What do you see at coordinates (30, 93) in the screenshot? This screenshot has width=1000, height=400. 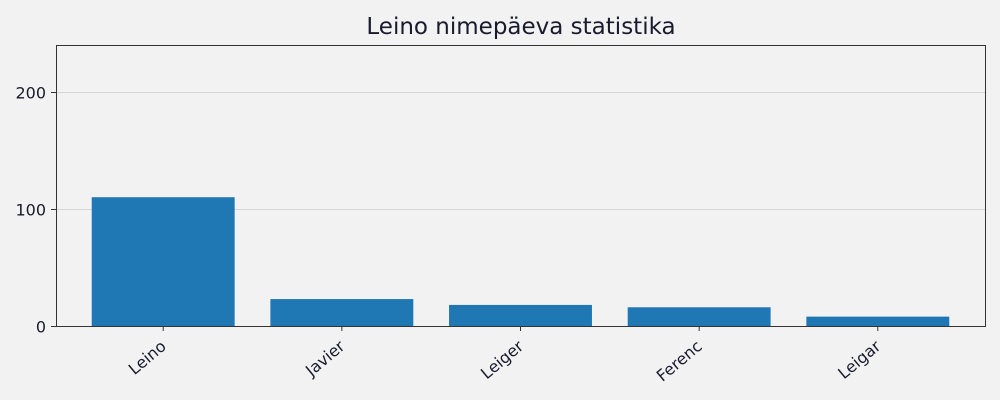 I see `y-tick-label: 200` at bounding box center [30, 93].